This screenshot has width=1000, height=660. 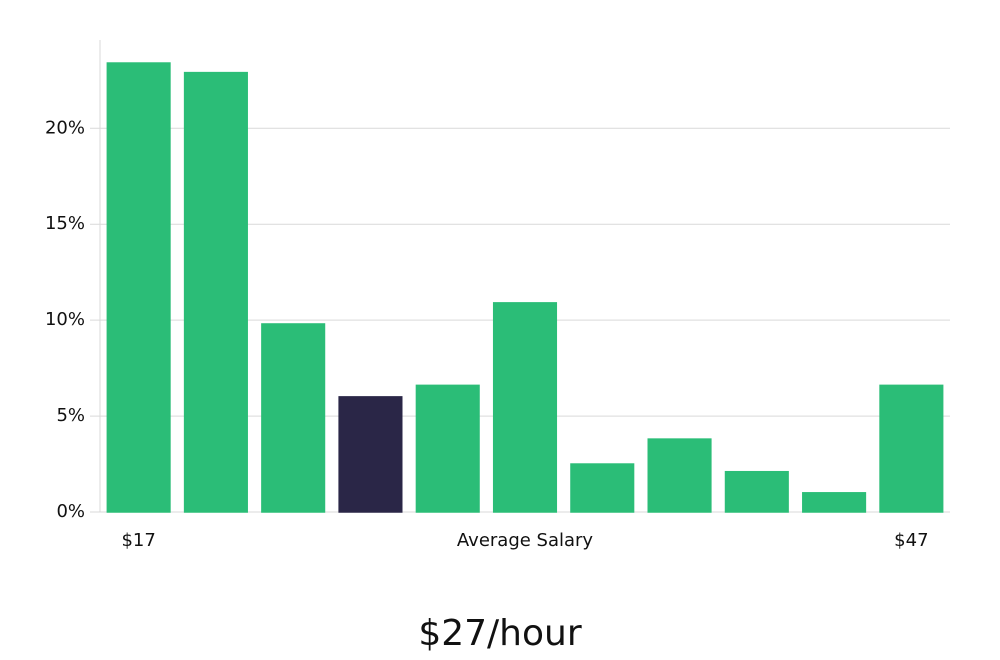 What do you see at coordinates (70, 511) in the screenshot?
I see `y-tick-label: 0%` at bounding box center [70, 511].